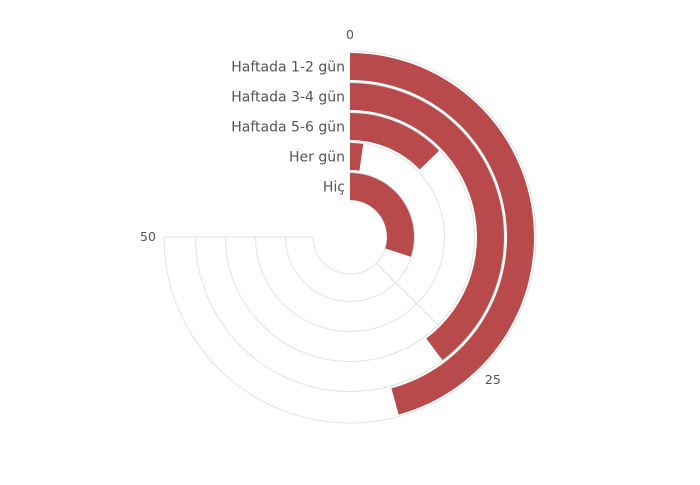  I want to click on bar-haftada-5-6-g-n, so click(395, 141).